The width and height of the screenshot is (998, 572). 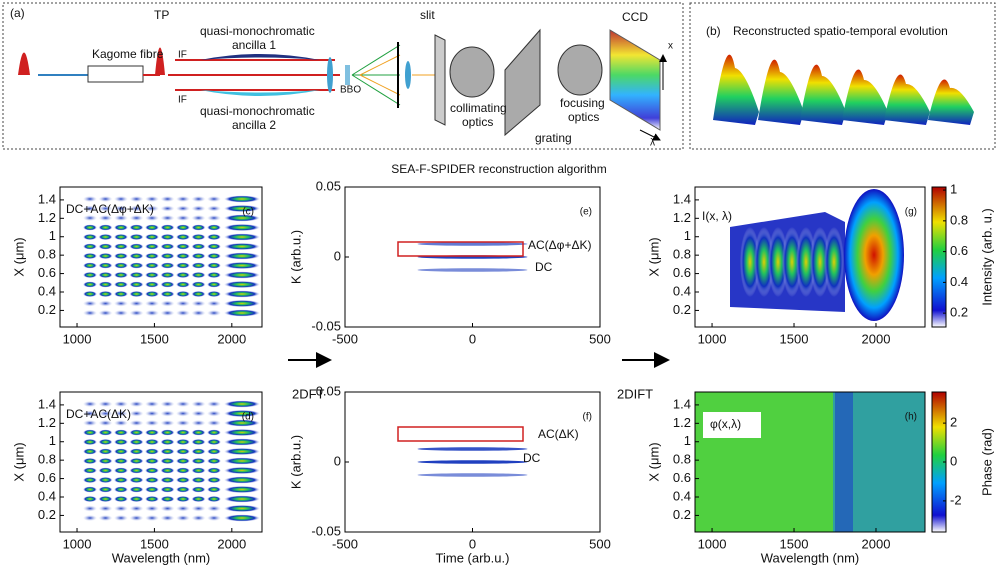 What do you see at coordinates (472, 543) in the screenshot?
I see `x-tick-label: 0` at bounding box center [472, 543].